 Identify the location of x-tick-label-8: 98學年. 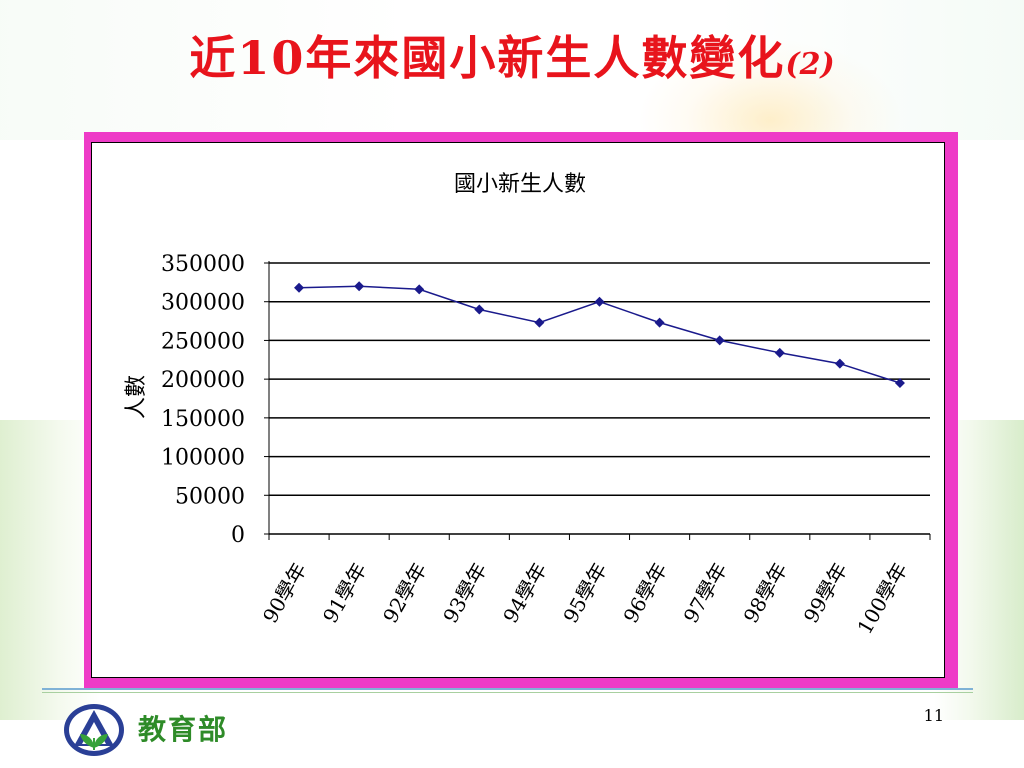
(766, 593).